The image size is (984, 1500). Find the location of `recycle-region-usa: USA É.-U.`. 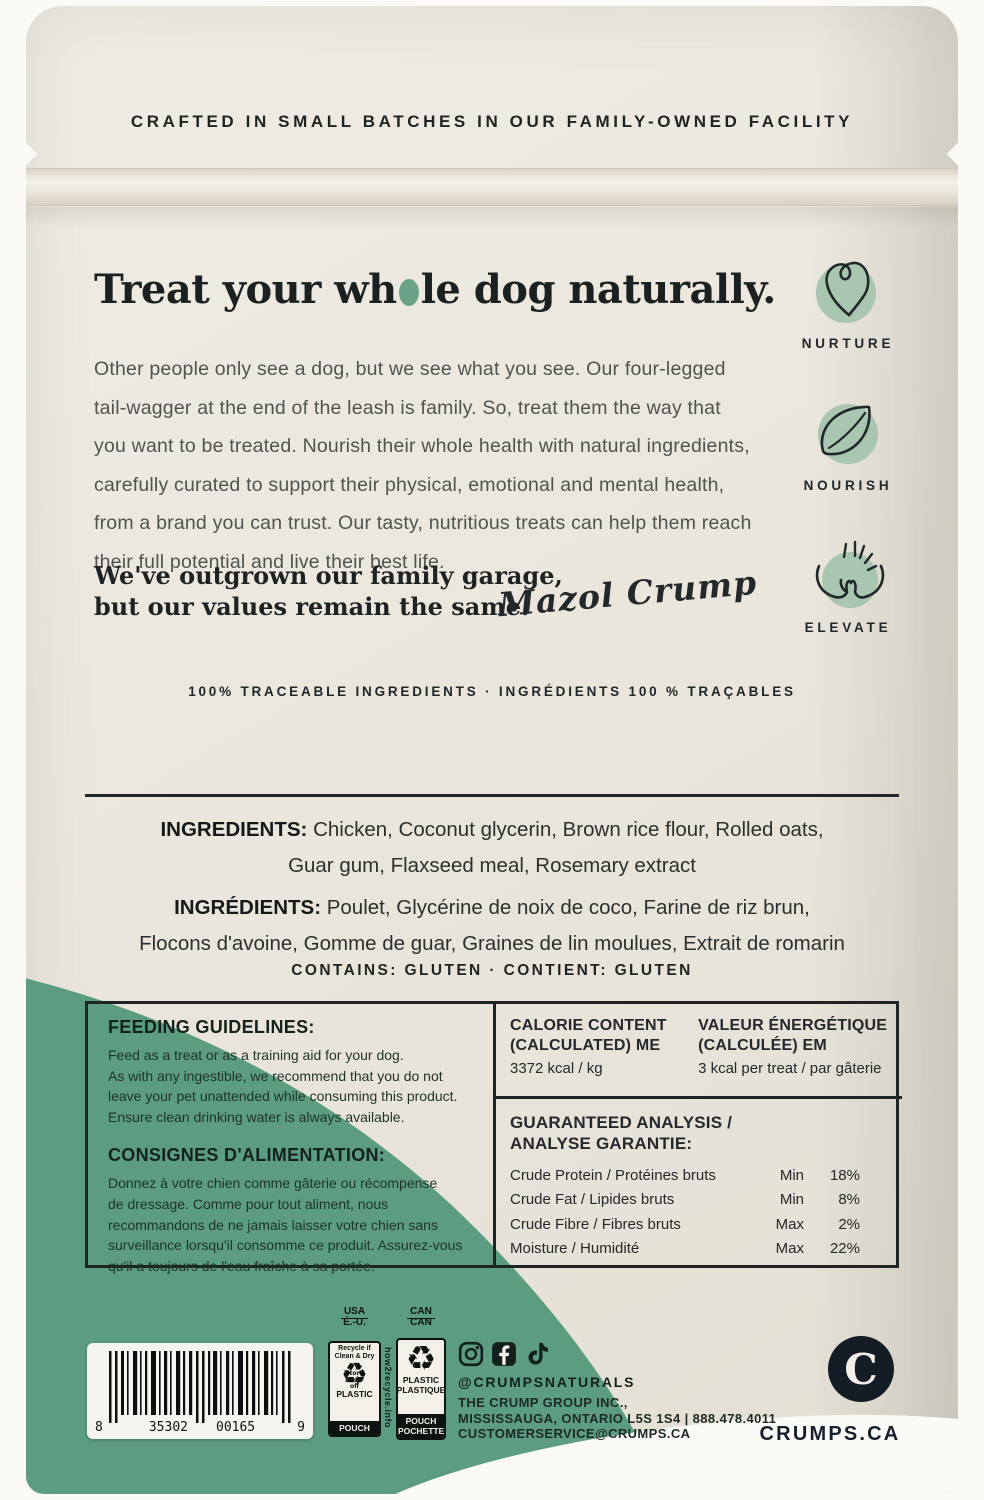

recycle-region-usa: USA É.-U. is located at coordinates (354, 1317).